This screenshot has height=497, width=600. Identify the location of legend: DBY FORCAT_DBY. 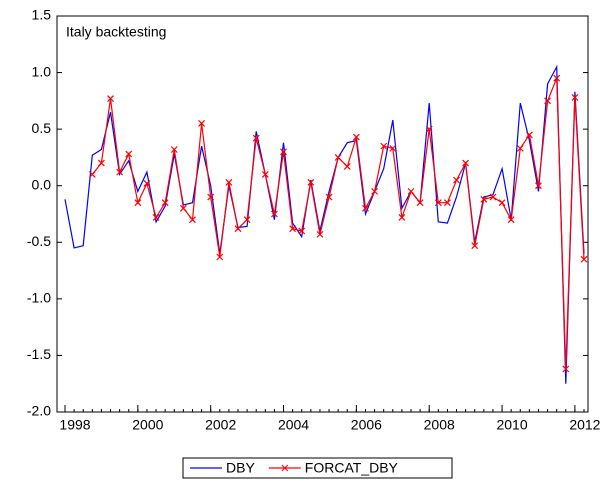
(317, 468).